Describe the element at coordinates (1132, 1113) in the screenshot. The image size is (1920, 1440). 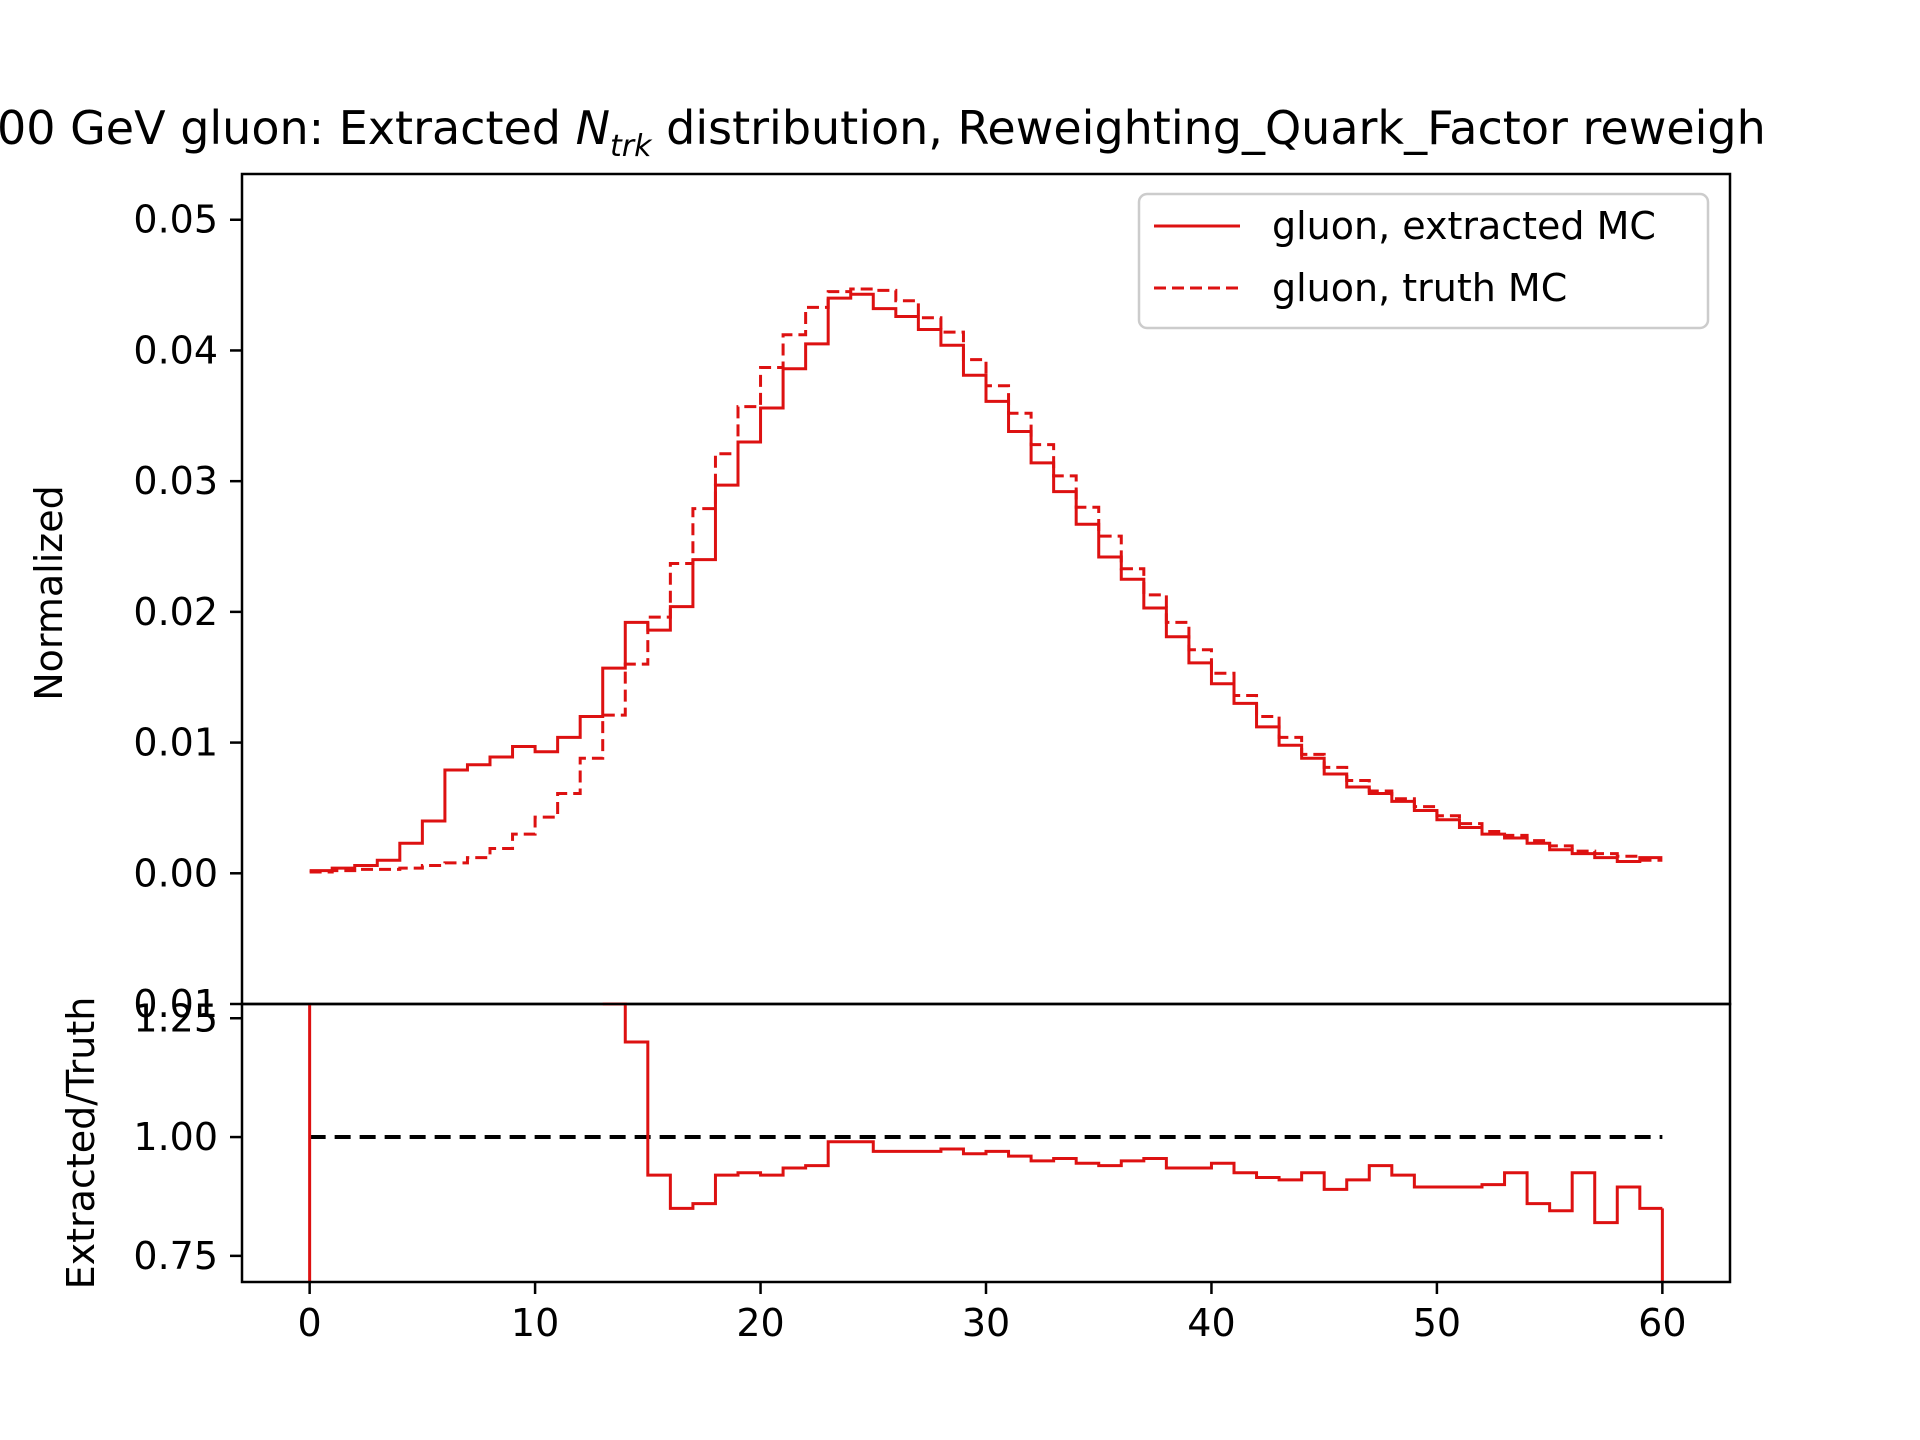
I see `ratio-series-line` at that location.